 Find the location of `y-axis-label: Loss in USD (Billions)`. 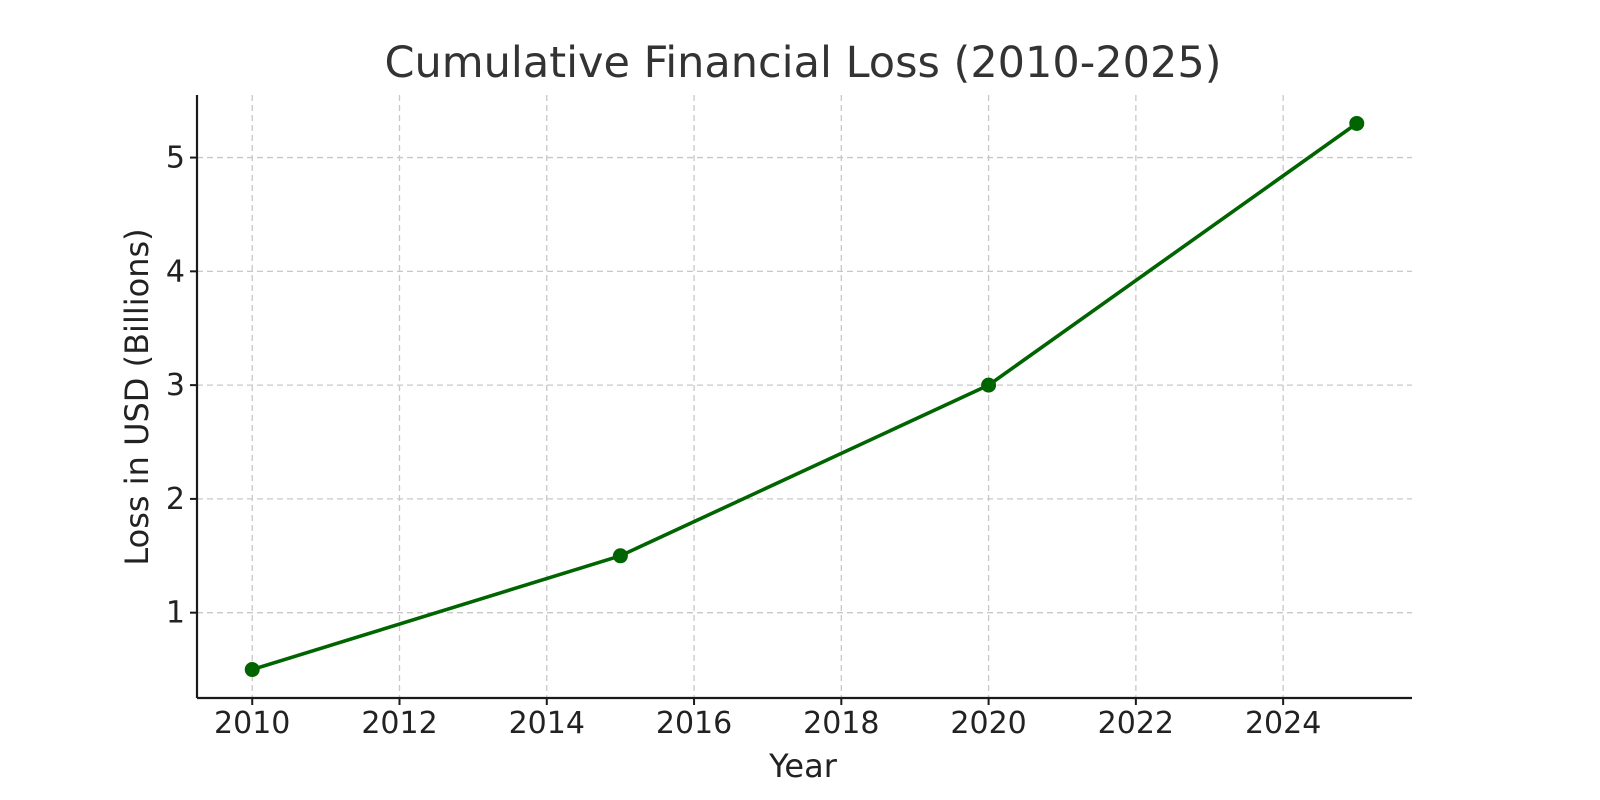

y-axis-label: Loss in USD (Billions) is located at coordinates (137, 396).